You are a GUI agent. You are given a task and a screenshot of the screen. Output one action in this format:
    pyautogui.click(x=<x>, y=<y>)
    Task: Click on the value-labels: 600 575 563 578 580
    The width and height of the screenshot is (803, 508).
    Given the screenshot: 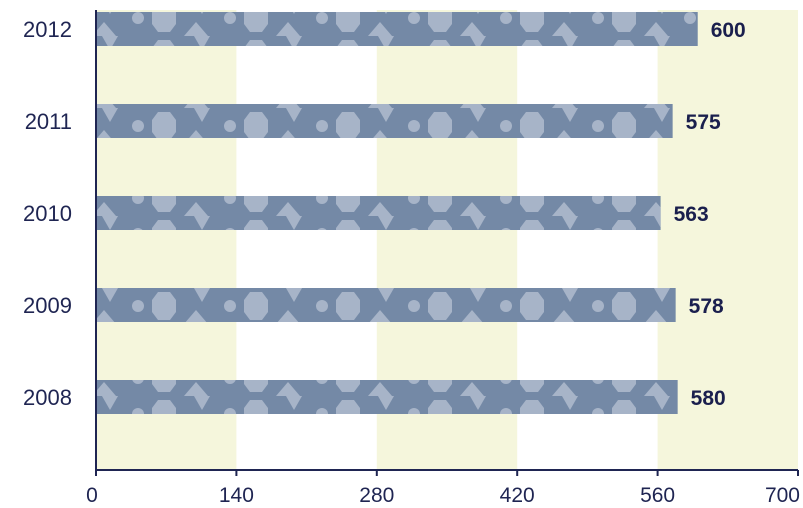 What is the action you would take?
    pyautogui.click(x=710, y=214)
    